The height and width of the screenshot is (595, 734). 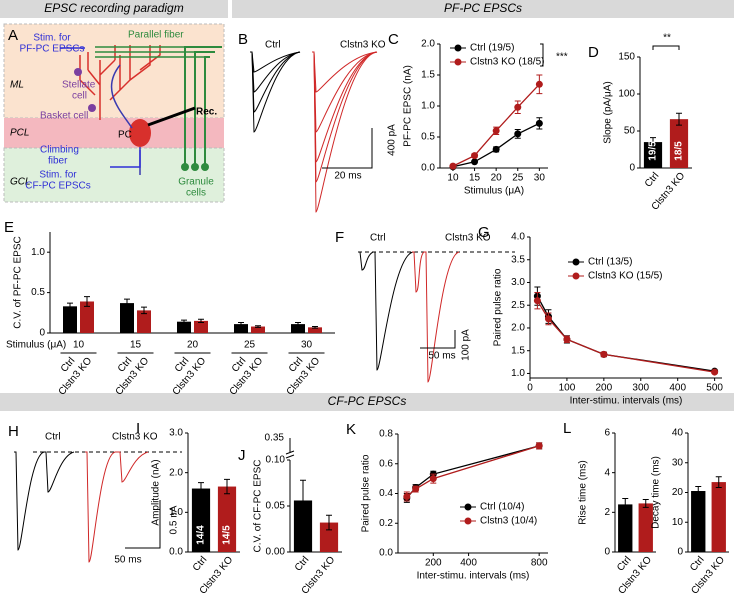 I want to click on panel-letter: F, so click(x=339, y=237).